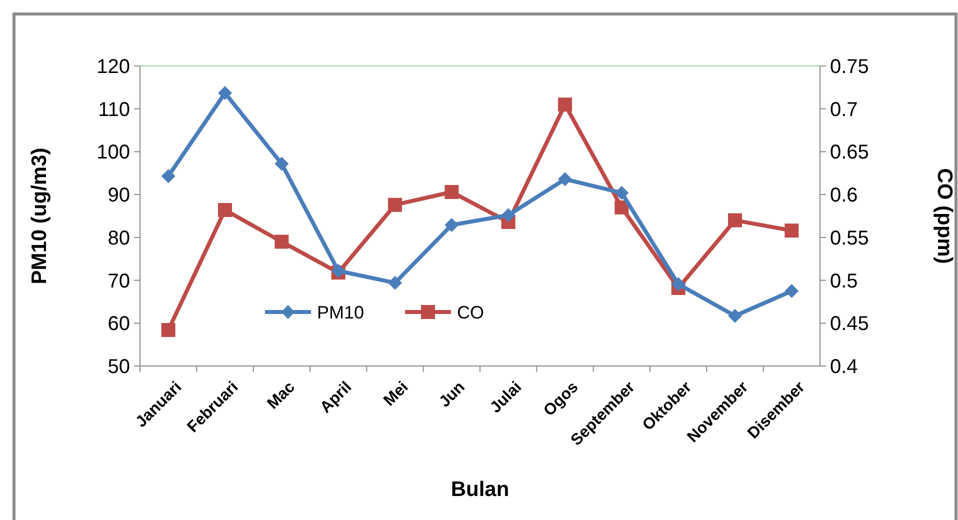  What do you see at coordinates (844, 281) in the screenshot?
I see `y2-tick-label: 0.5` at bounding box center [844, 281].